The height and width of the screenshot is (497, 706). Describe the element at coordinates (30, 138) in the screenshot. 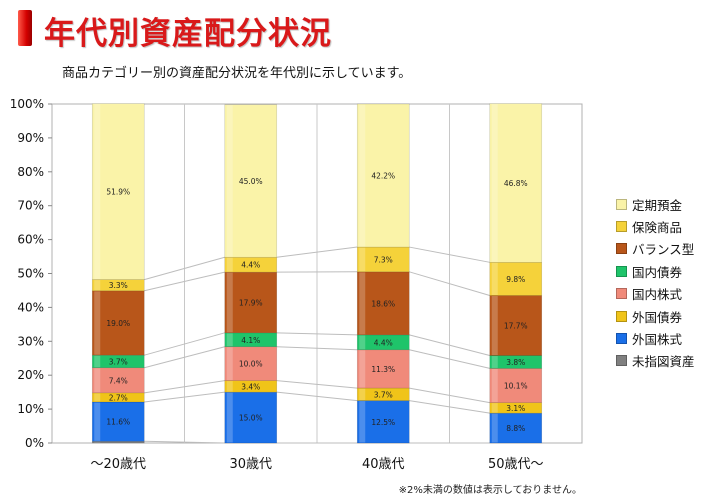

I see `y-tick-label: 90%` at that location.